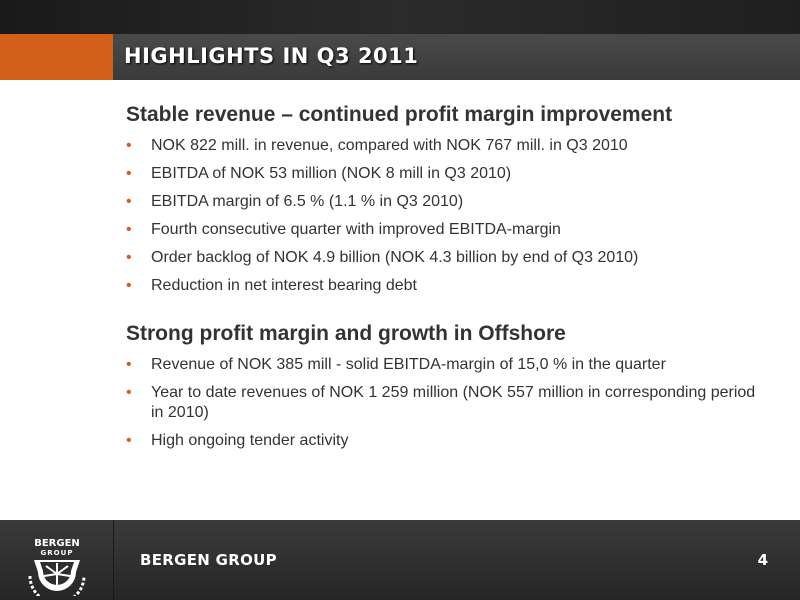 The image size is (800, 600). I want to click on header-sheen, so click(400, 17).